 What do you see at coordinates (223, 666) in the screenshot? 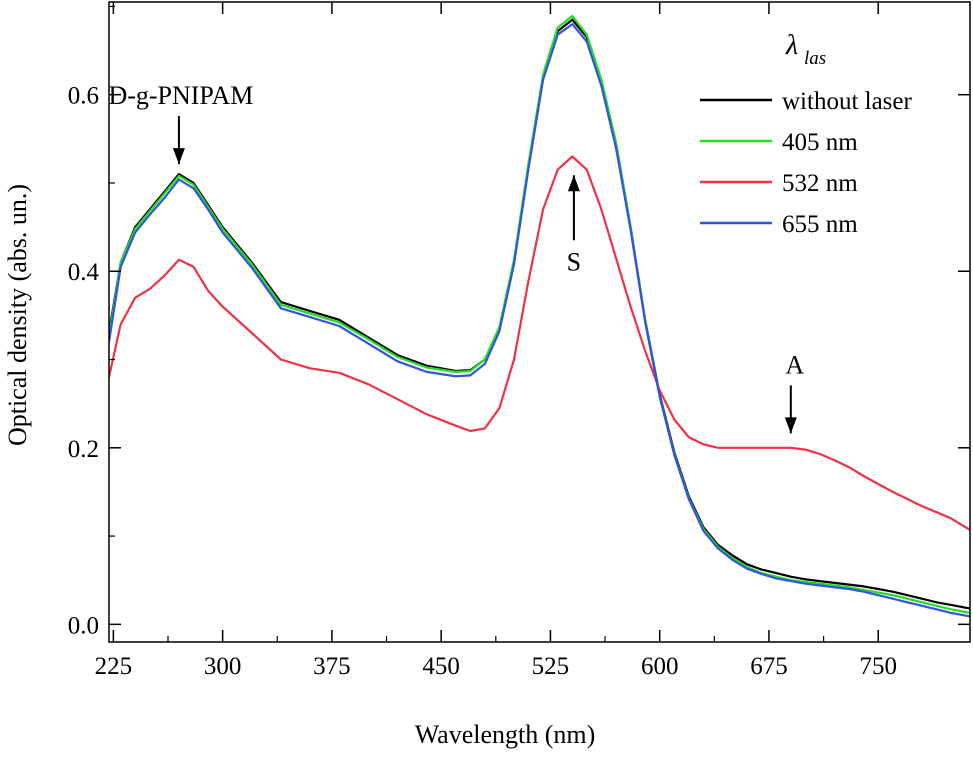
I see `x-tick-label: 300` at bounding box center [223, 666].